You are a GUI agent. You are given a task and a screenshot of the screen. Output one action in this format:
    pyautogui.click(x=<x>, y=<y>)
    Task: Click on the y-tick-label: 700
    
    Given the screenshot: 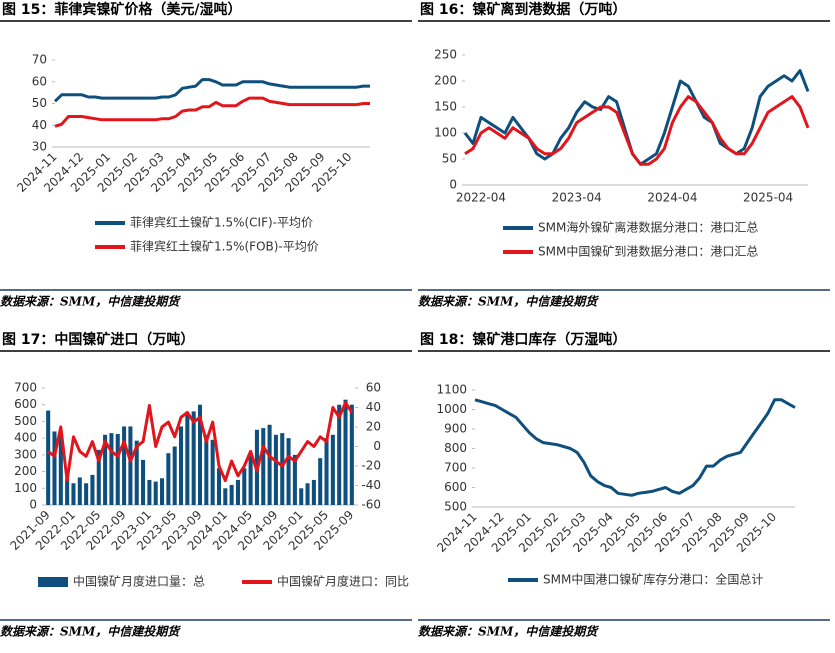 What is the action you would take?
    pyautogui.click(x=455, y=468)
    